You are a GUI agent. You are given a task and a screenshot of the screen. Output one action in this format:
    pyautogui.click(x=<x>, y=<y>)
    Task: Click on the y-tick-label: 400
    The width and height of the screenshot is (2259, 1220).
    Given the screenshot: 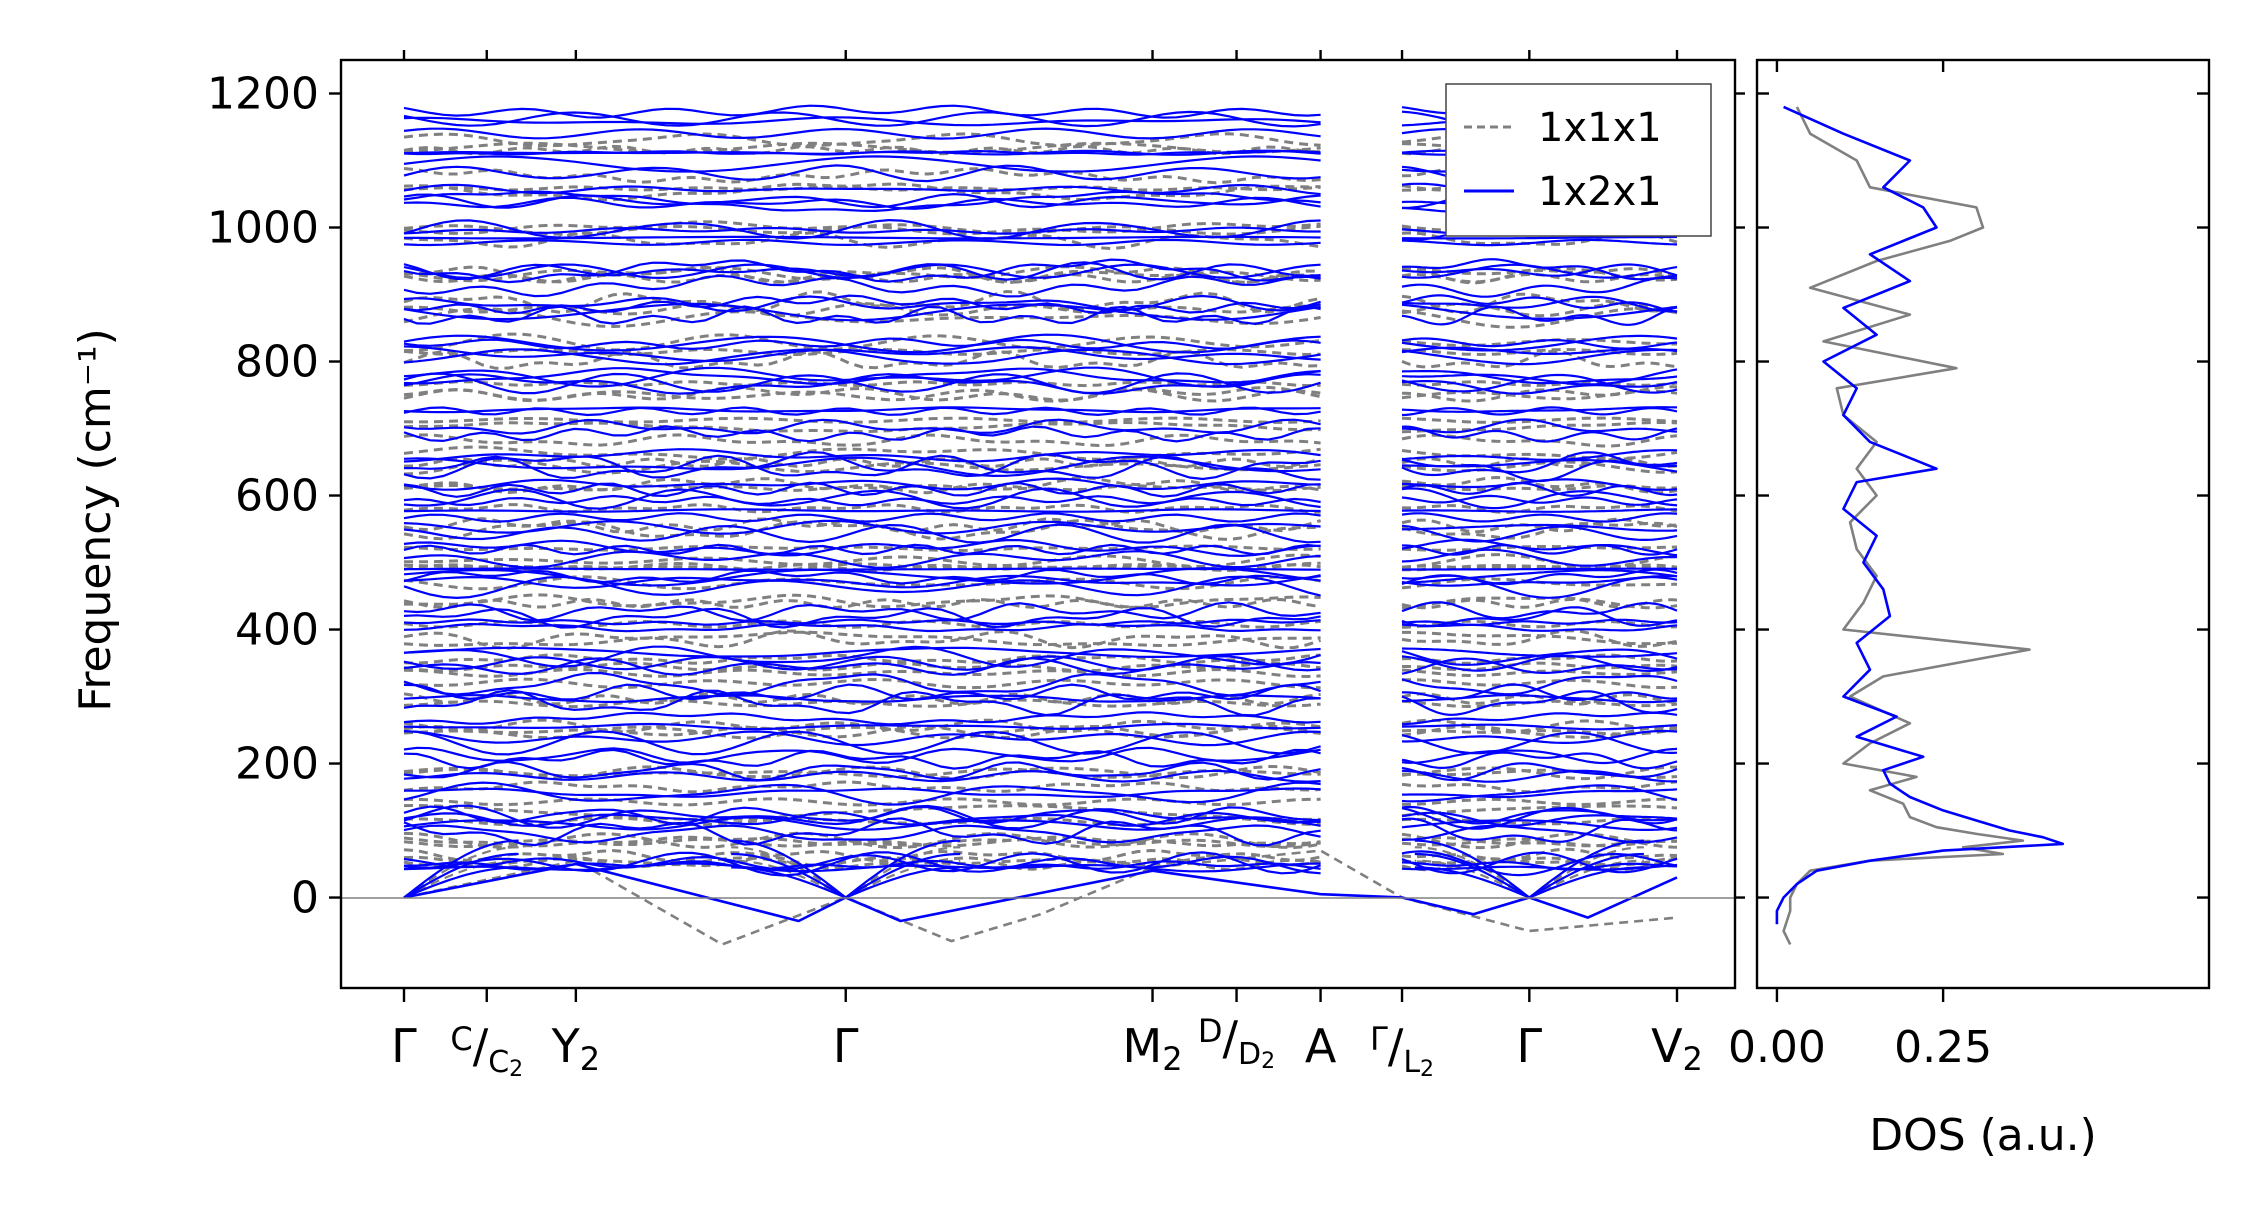 What is the action you would take?
    pyautogui.click(x=277, y=630)
    